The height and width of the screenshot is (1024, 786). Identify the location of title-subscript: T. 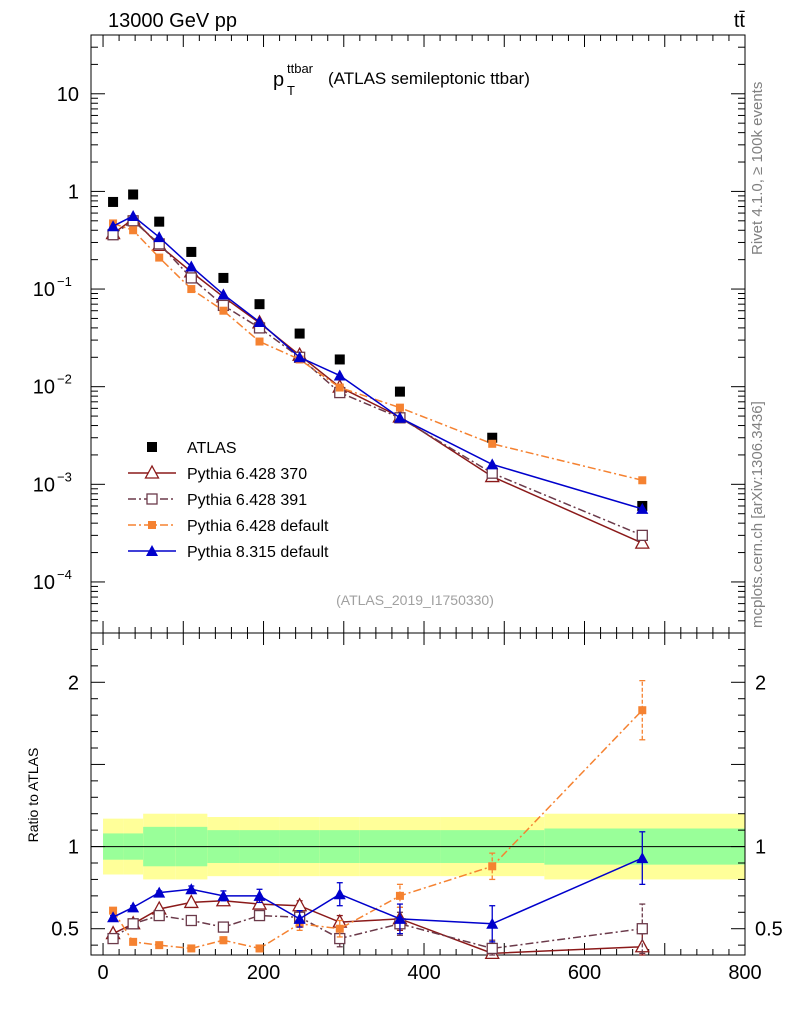
(291, 90).